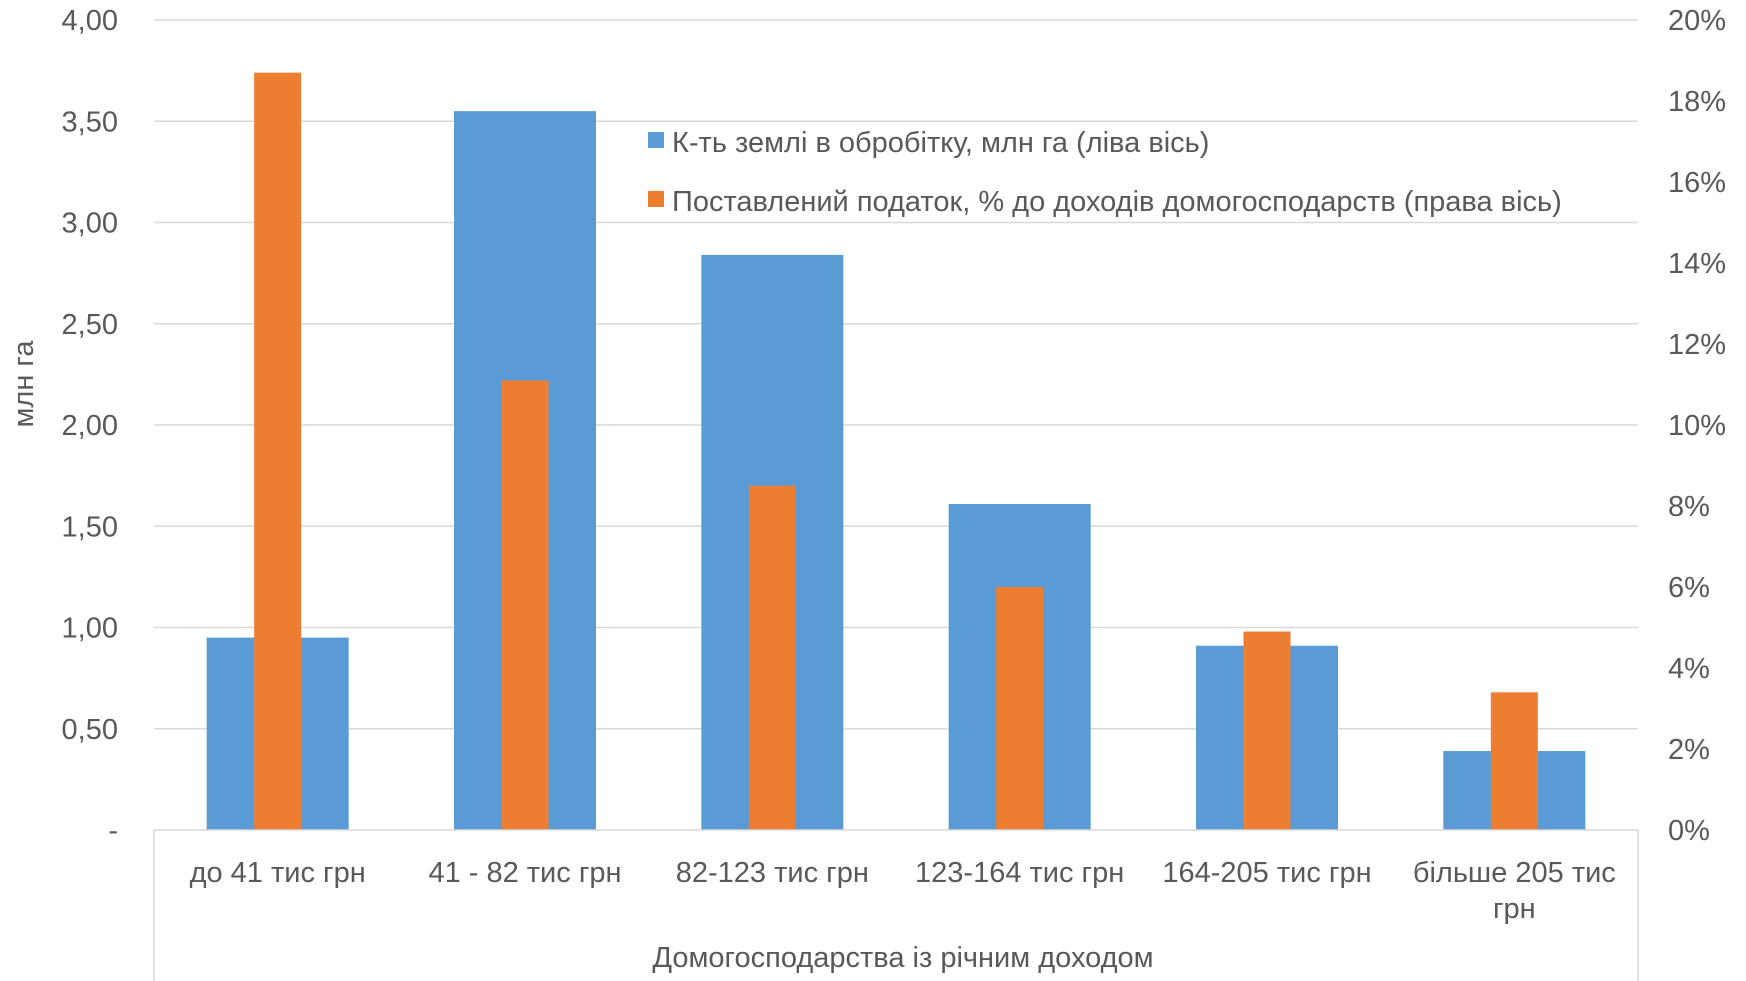  Describe the element at coordinates (1689, 588) in the screenshot. I see `right-tick-label: 6%` at that location.